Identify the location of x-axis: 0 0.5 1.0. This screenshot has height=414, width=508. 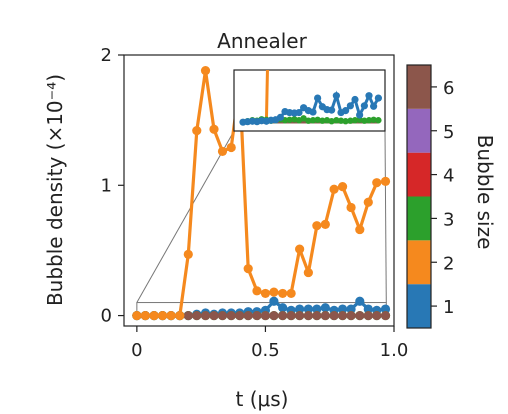
(269, 343).